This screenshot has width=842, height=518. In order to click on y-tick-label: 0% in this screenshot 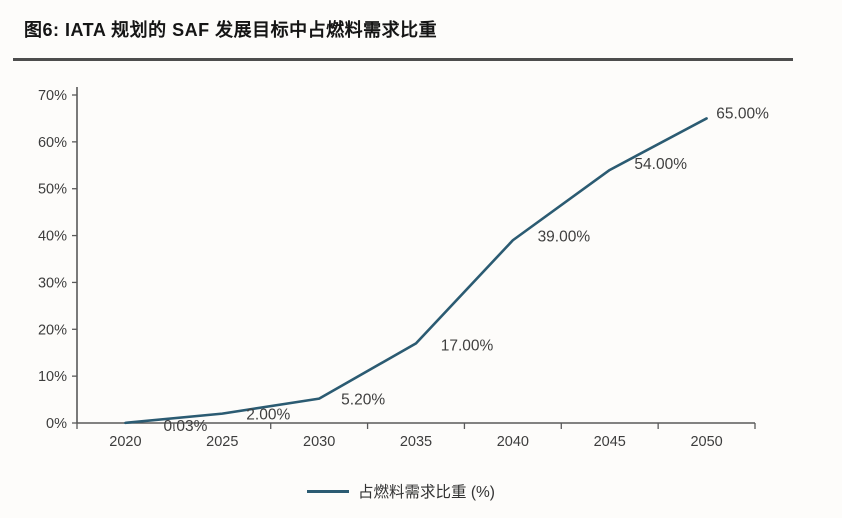, I will do `click(56, 424)`.